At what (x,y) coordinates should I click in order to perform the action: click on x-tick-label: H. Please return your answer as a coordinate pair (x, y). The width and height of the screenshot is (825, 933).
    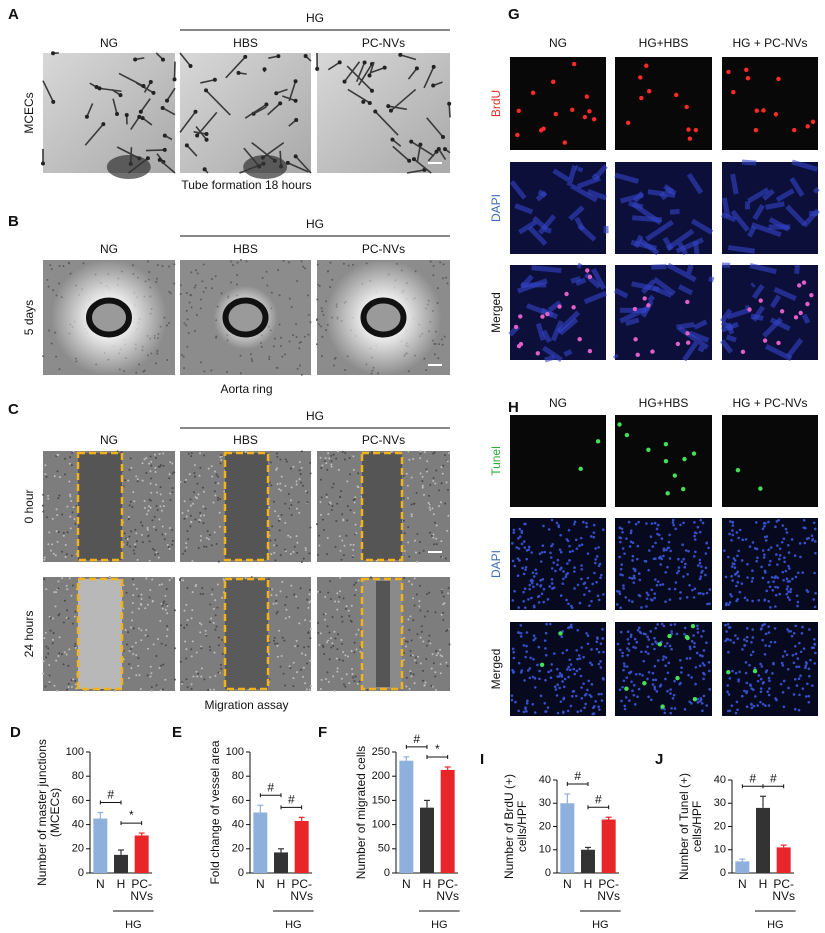
    Looking at the image, I should click on (763, 884).